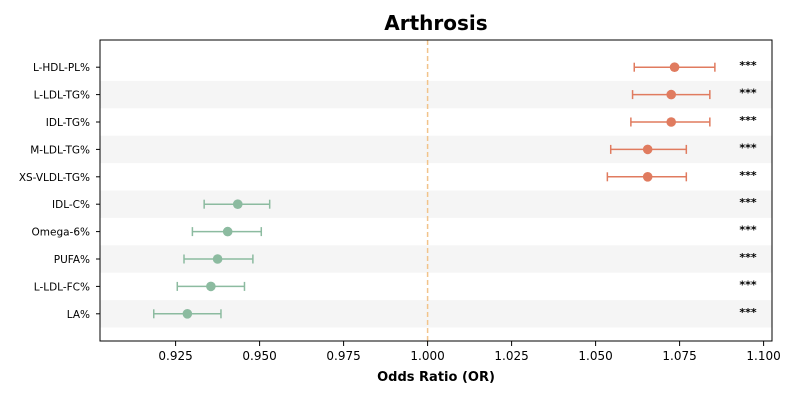 The image size is (800, 400). Describe the element at coordinates (62, 96) in the screenshot. I see `row-label: L-LDL-TG%` at that location.